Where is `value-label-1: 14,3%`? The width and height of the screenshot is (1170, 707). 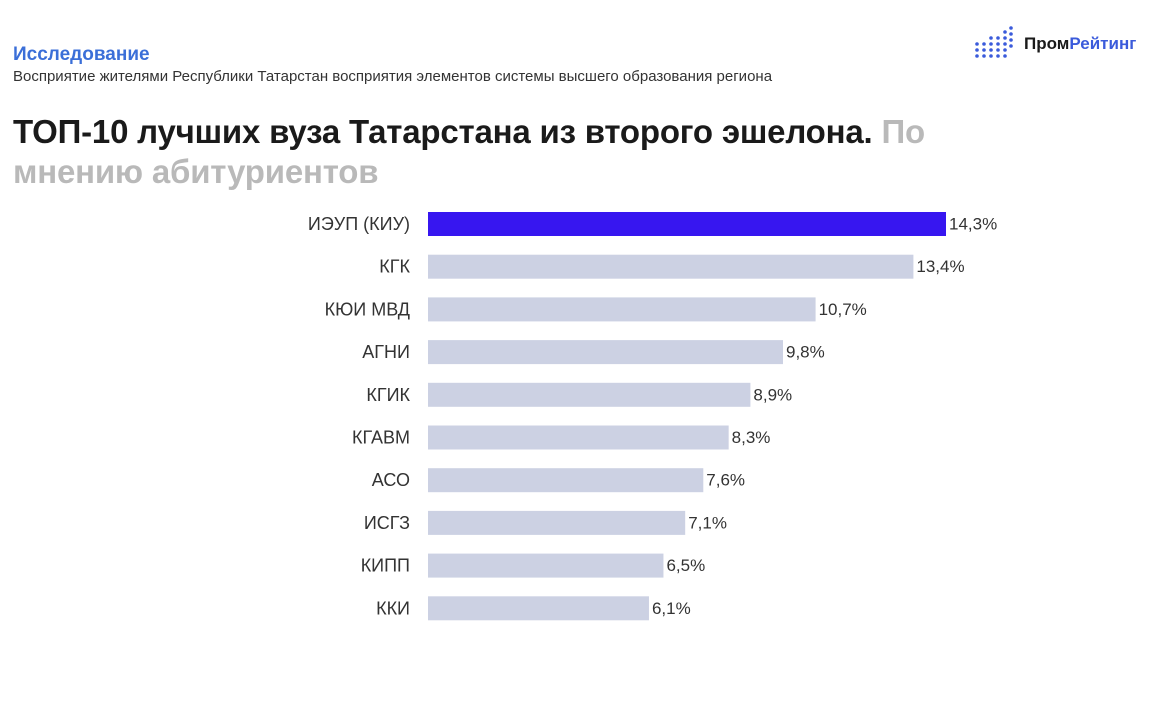 value-label-1: 14,3% is located at coordinates (973, 224).